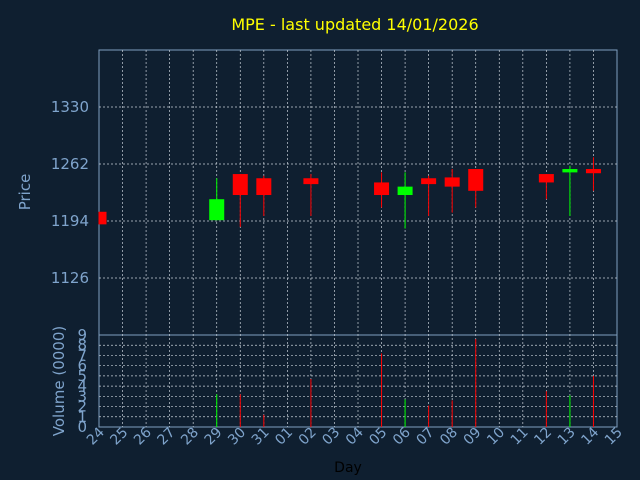  Describe the element at coordinates (473, 437) in the screenshot. I see `x-tick-label: 09` at that location.